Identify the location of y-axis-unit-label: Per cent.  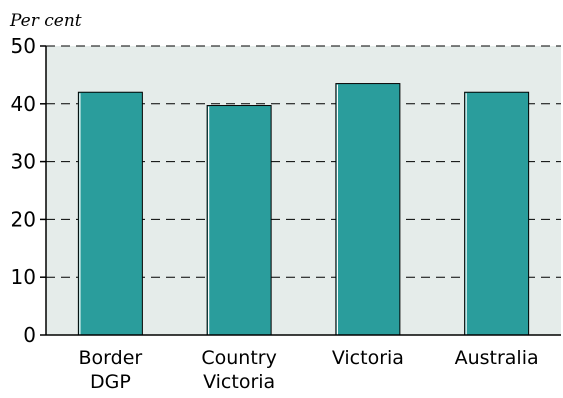
(45, 21).